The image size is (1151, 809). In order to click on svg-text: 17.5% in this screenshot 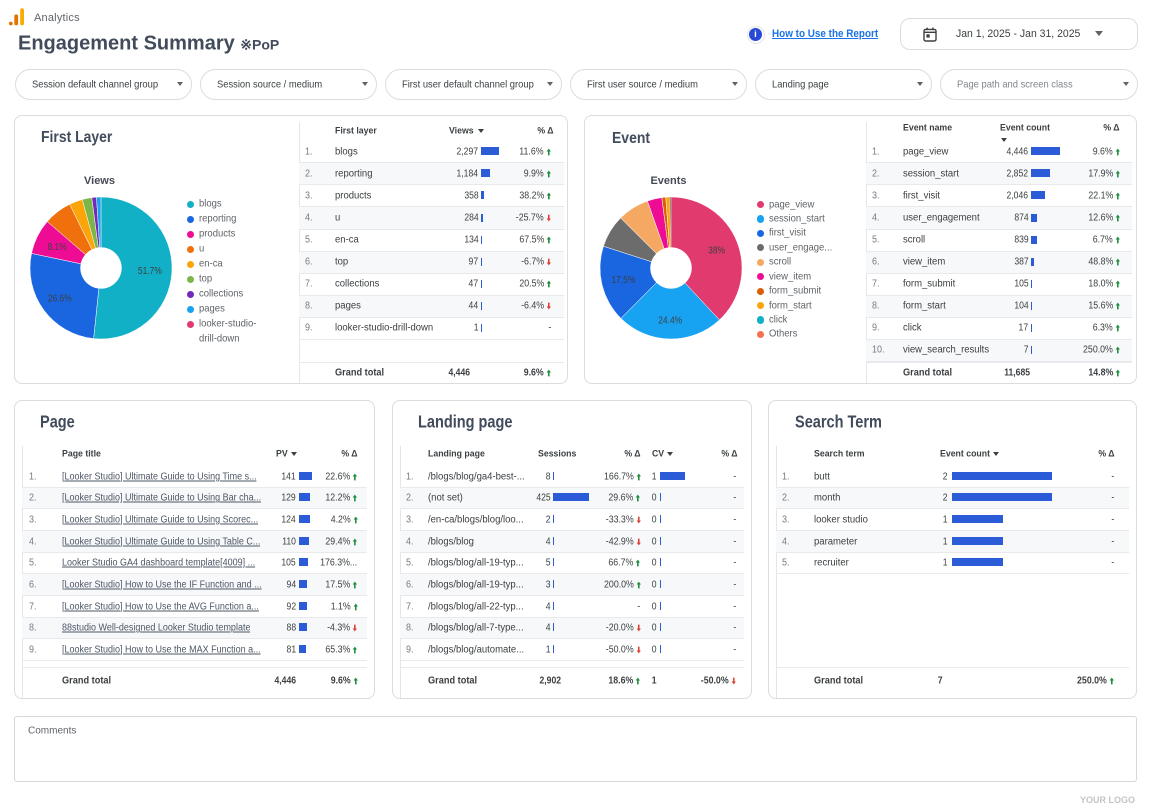, I will do `click(623, 280)`.